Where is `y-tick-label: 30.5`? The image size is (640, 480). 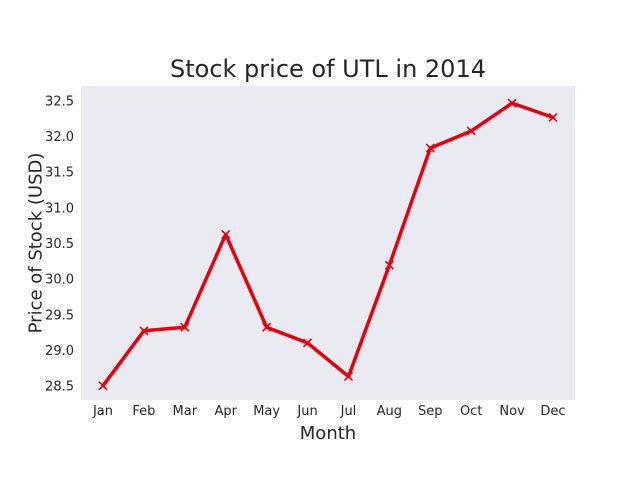 y-tick-label: 30.5 is located at coordinates (59, 244).